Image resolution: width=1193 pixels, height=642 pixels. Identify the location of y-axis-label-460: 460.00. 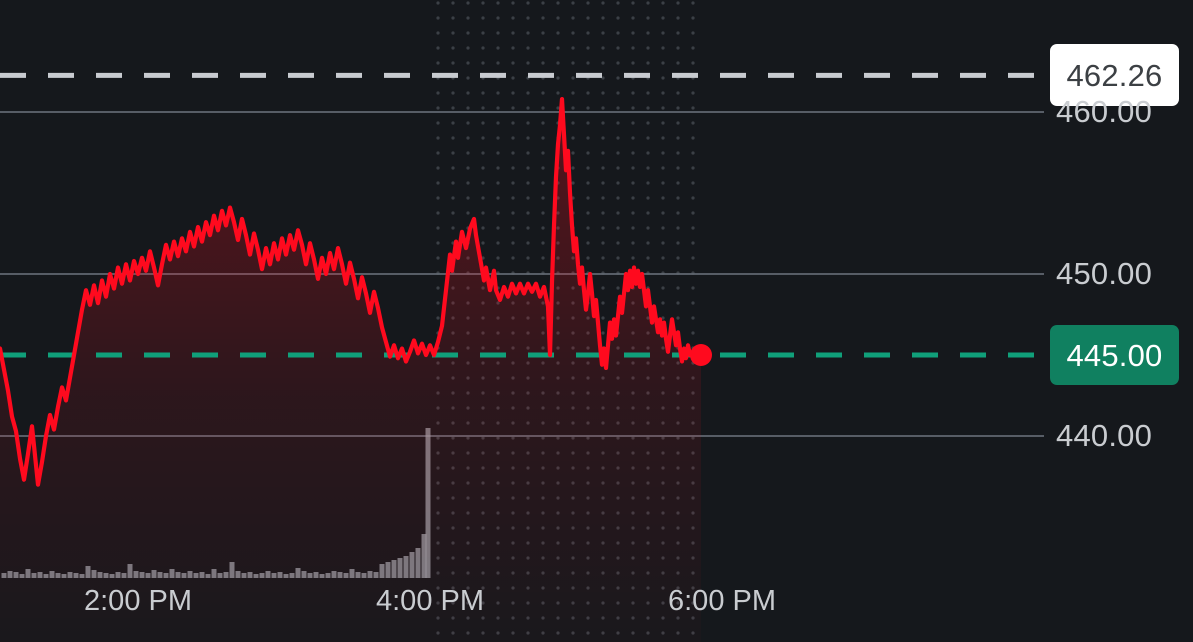
(1104, 111).